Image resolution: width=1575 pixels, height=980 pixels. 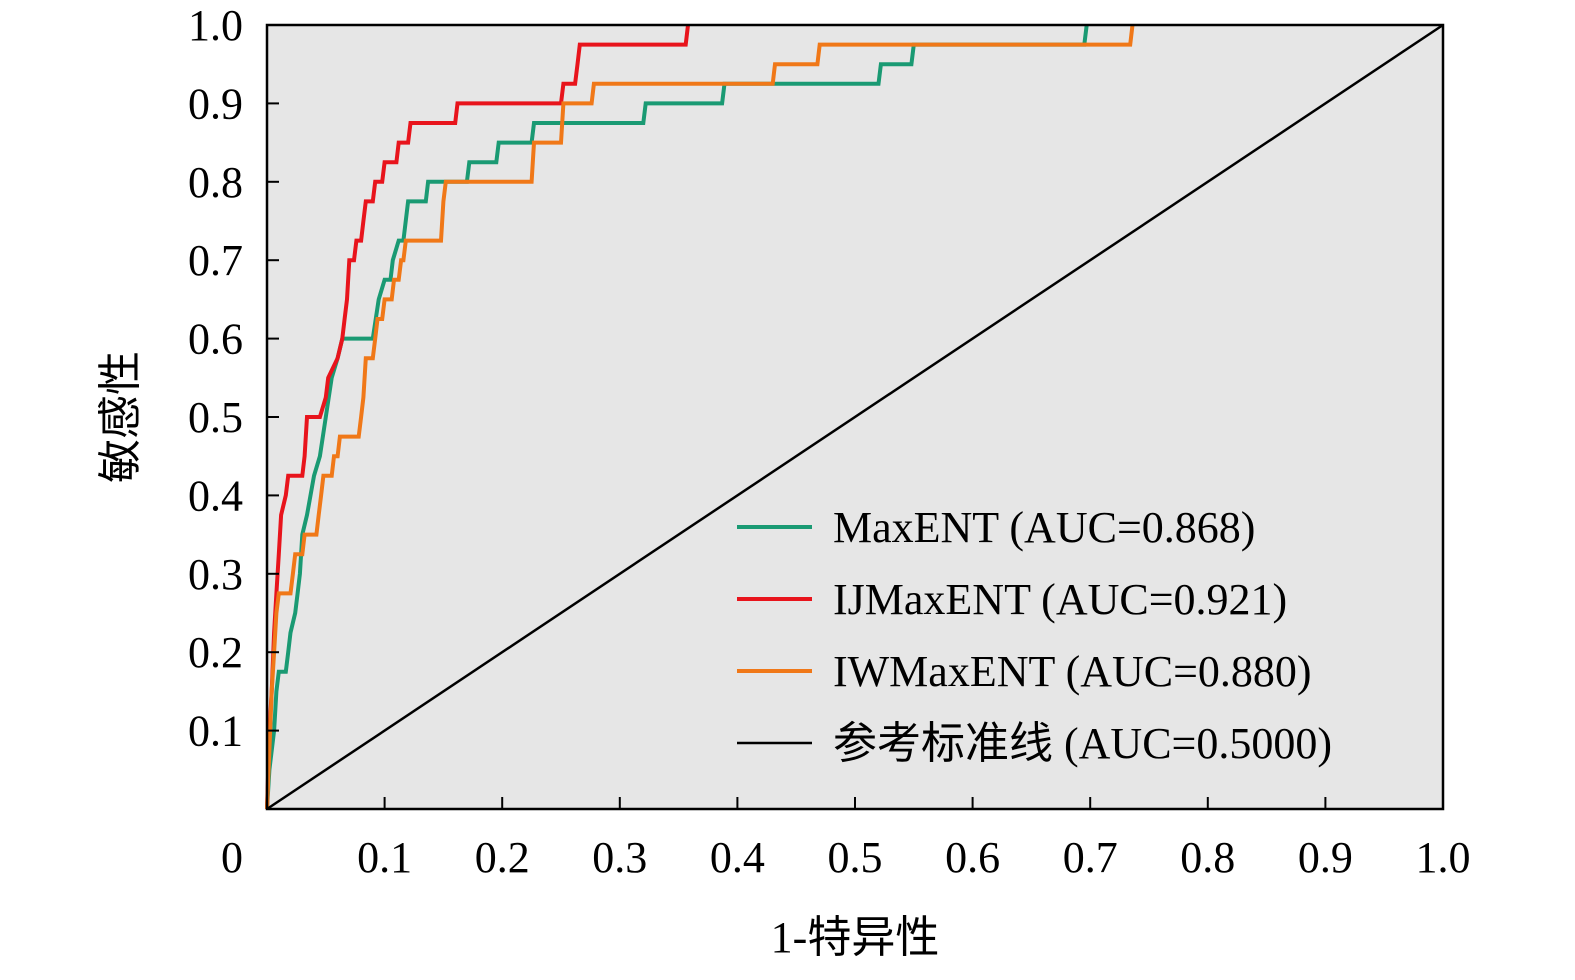 What do you see at coordinates (120, 417) in the screenshot?
I see `y-axis-title: 敏感性` at bounding box center [120, 417].